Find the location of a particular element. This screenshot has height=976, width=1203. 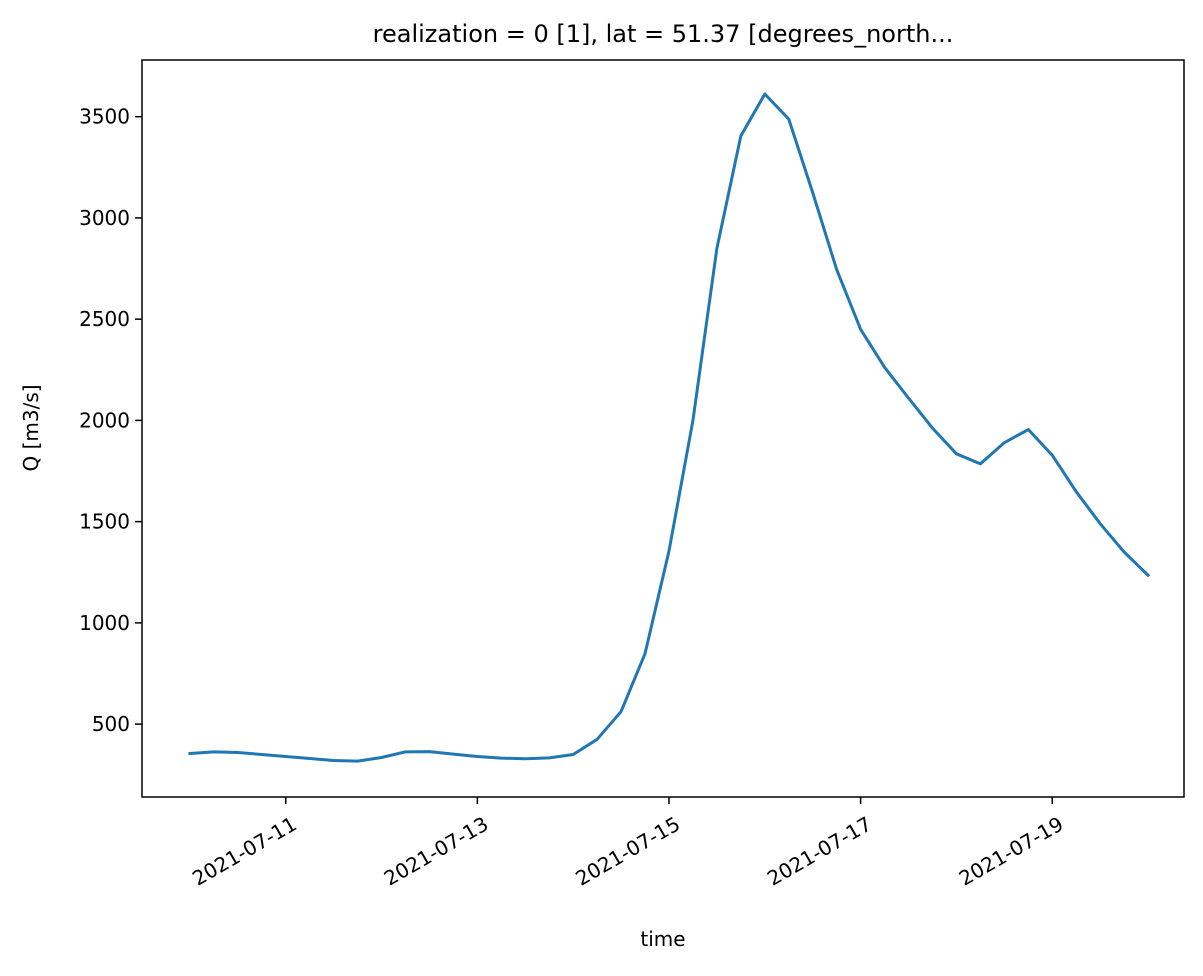

x-tick-label: 2021-07-11 is located at coordinates (244, 851).